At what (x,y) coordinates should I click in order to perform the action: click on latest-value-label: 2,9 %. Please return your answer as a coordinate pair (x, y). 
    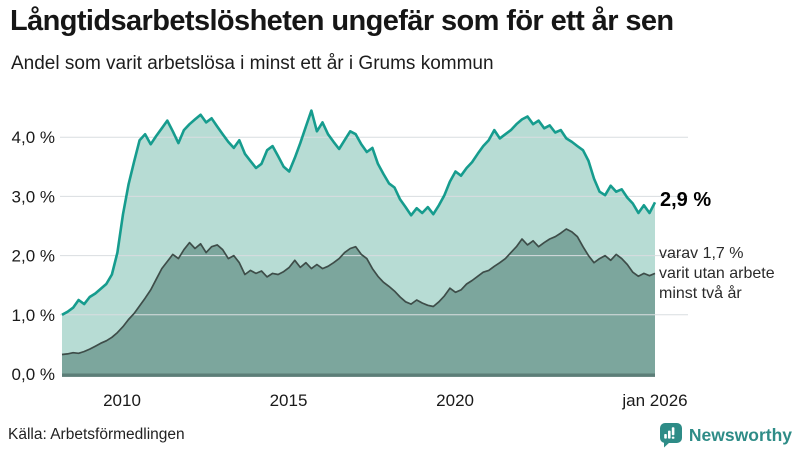
    Looking at the image, I should click on (686, 200).